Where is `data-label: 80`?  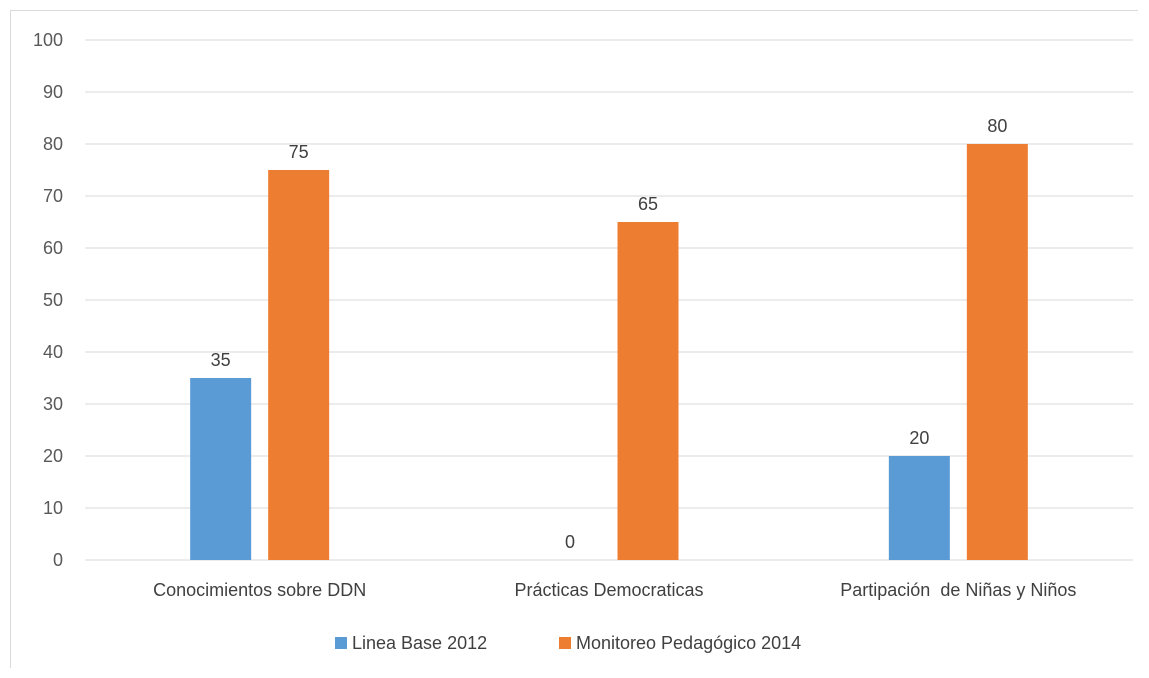 data-label: 80 is located at coordinates (997, 126).